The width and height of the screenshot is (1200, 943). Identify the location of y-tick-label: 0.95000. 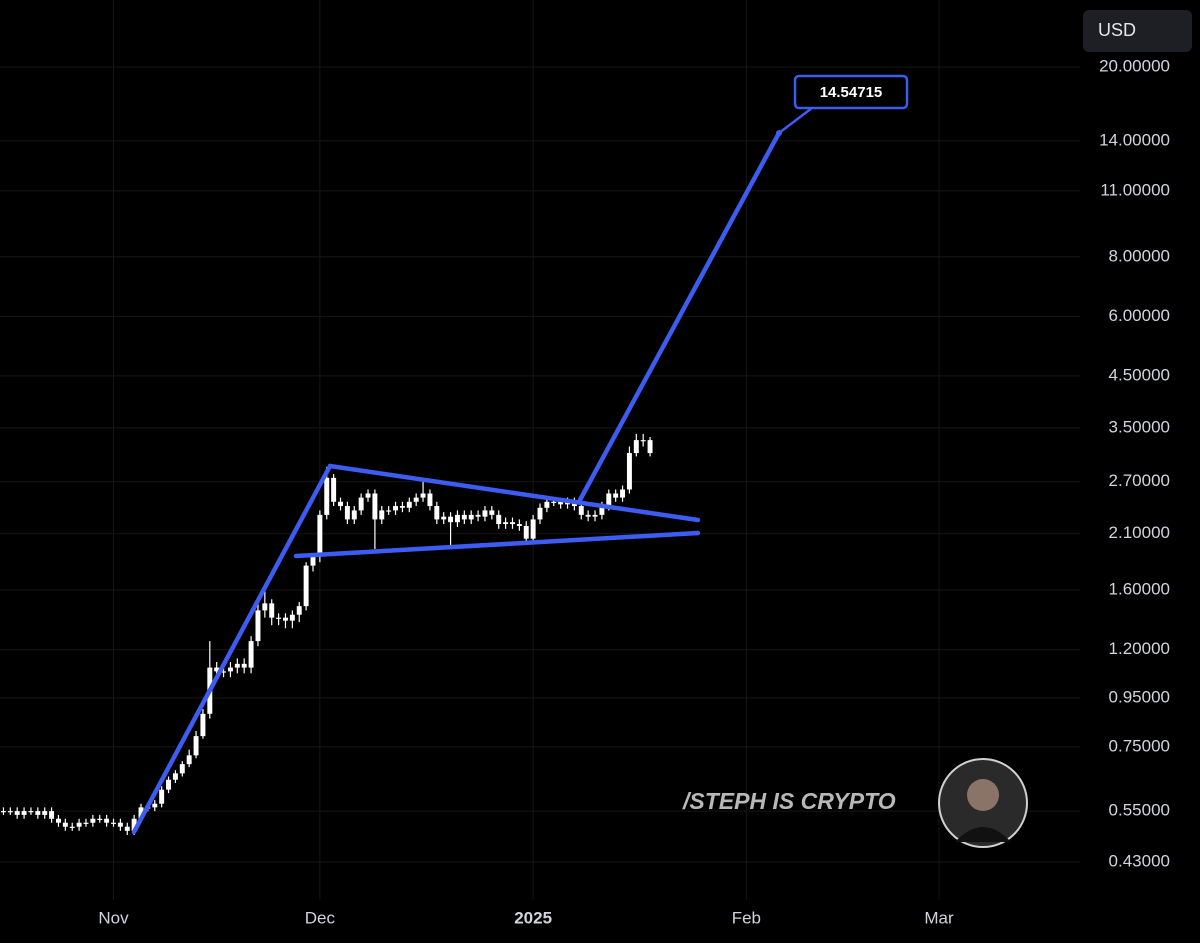
(1139, 696).